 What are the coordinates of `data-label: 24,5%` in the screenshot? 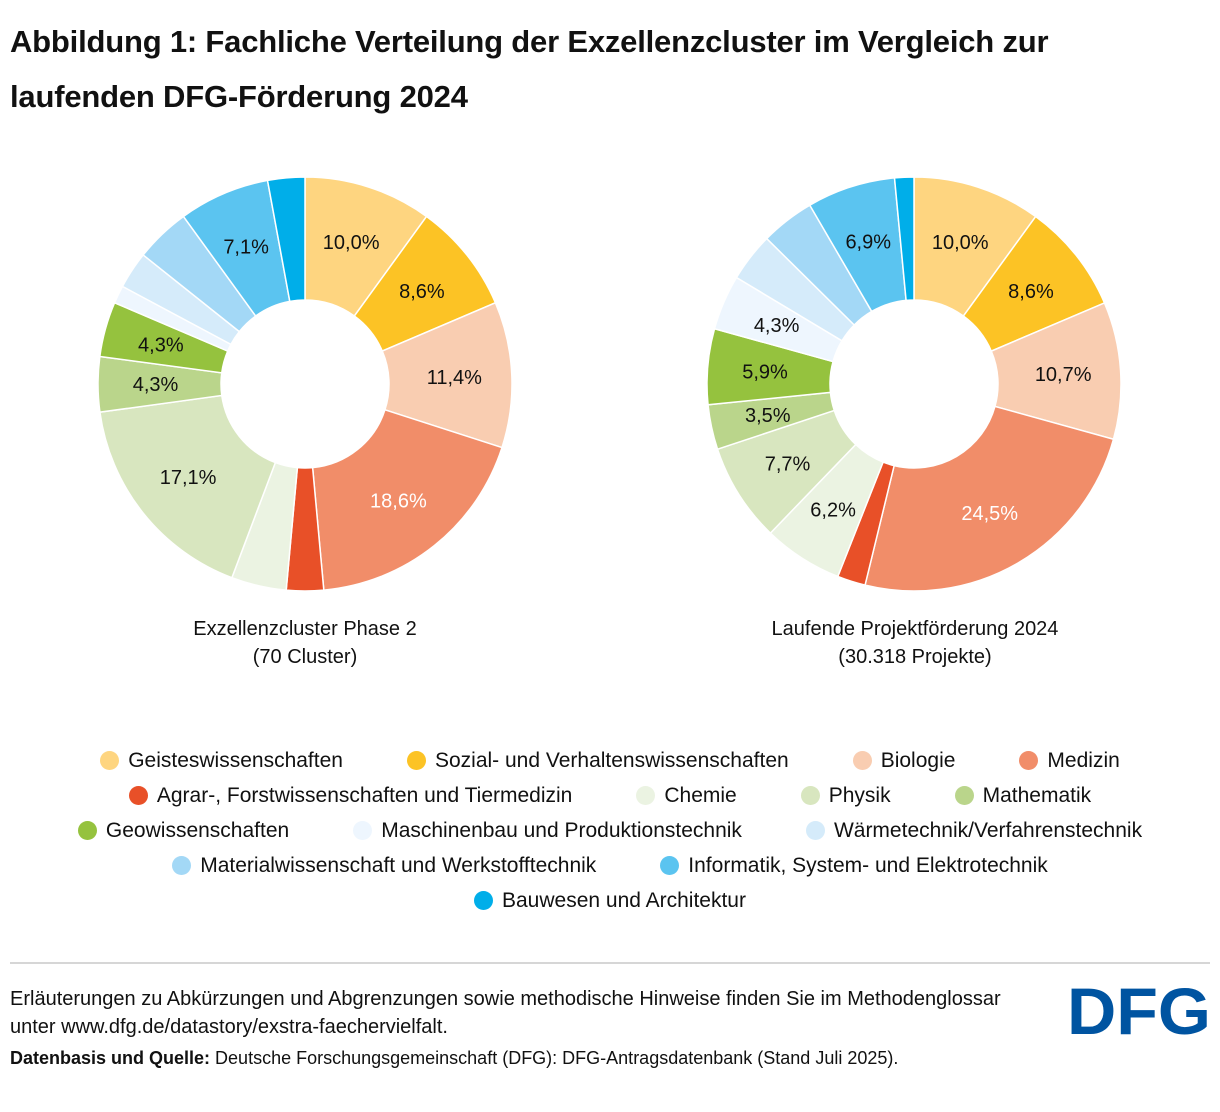 It's located at (989, 514).